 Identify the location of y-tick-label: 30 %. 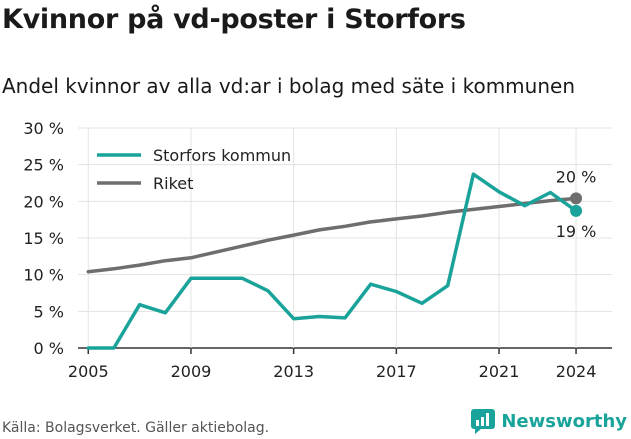
(43, 128).